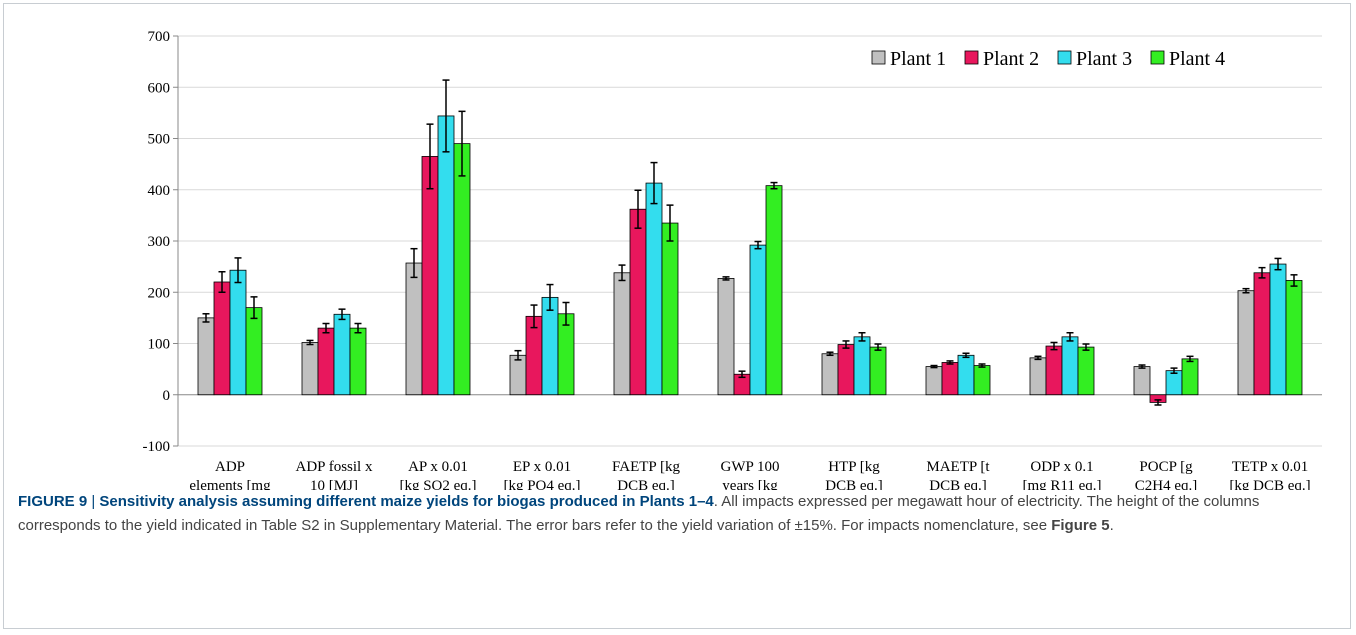 Image resolution: width=1356 pixels, height=635 pixels. I want to click on y-tick-label: -100, so click(157, 447).